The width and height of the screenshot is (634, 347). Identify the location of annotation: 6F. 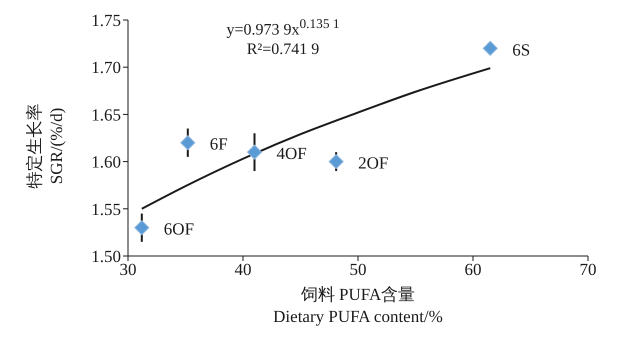
(219, 144).